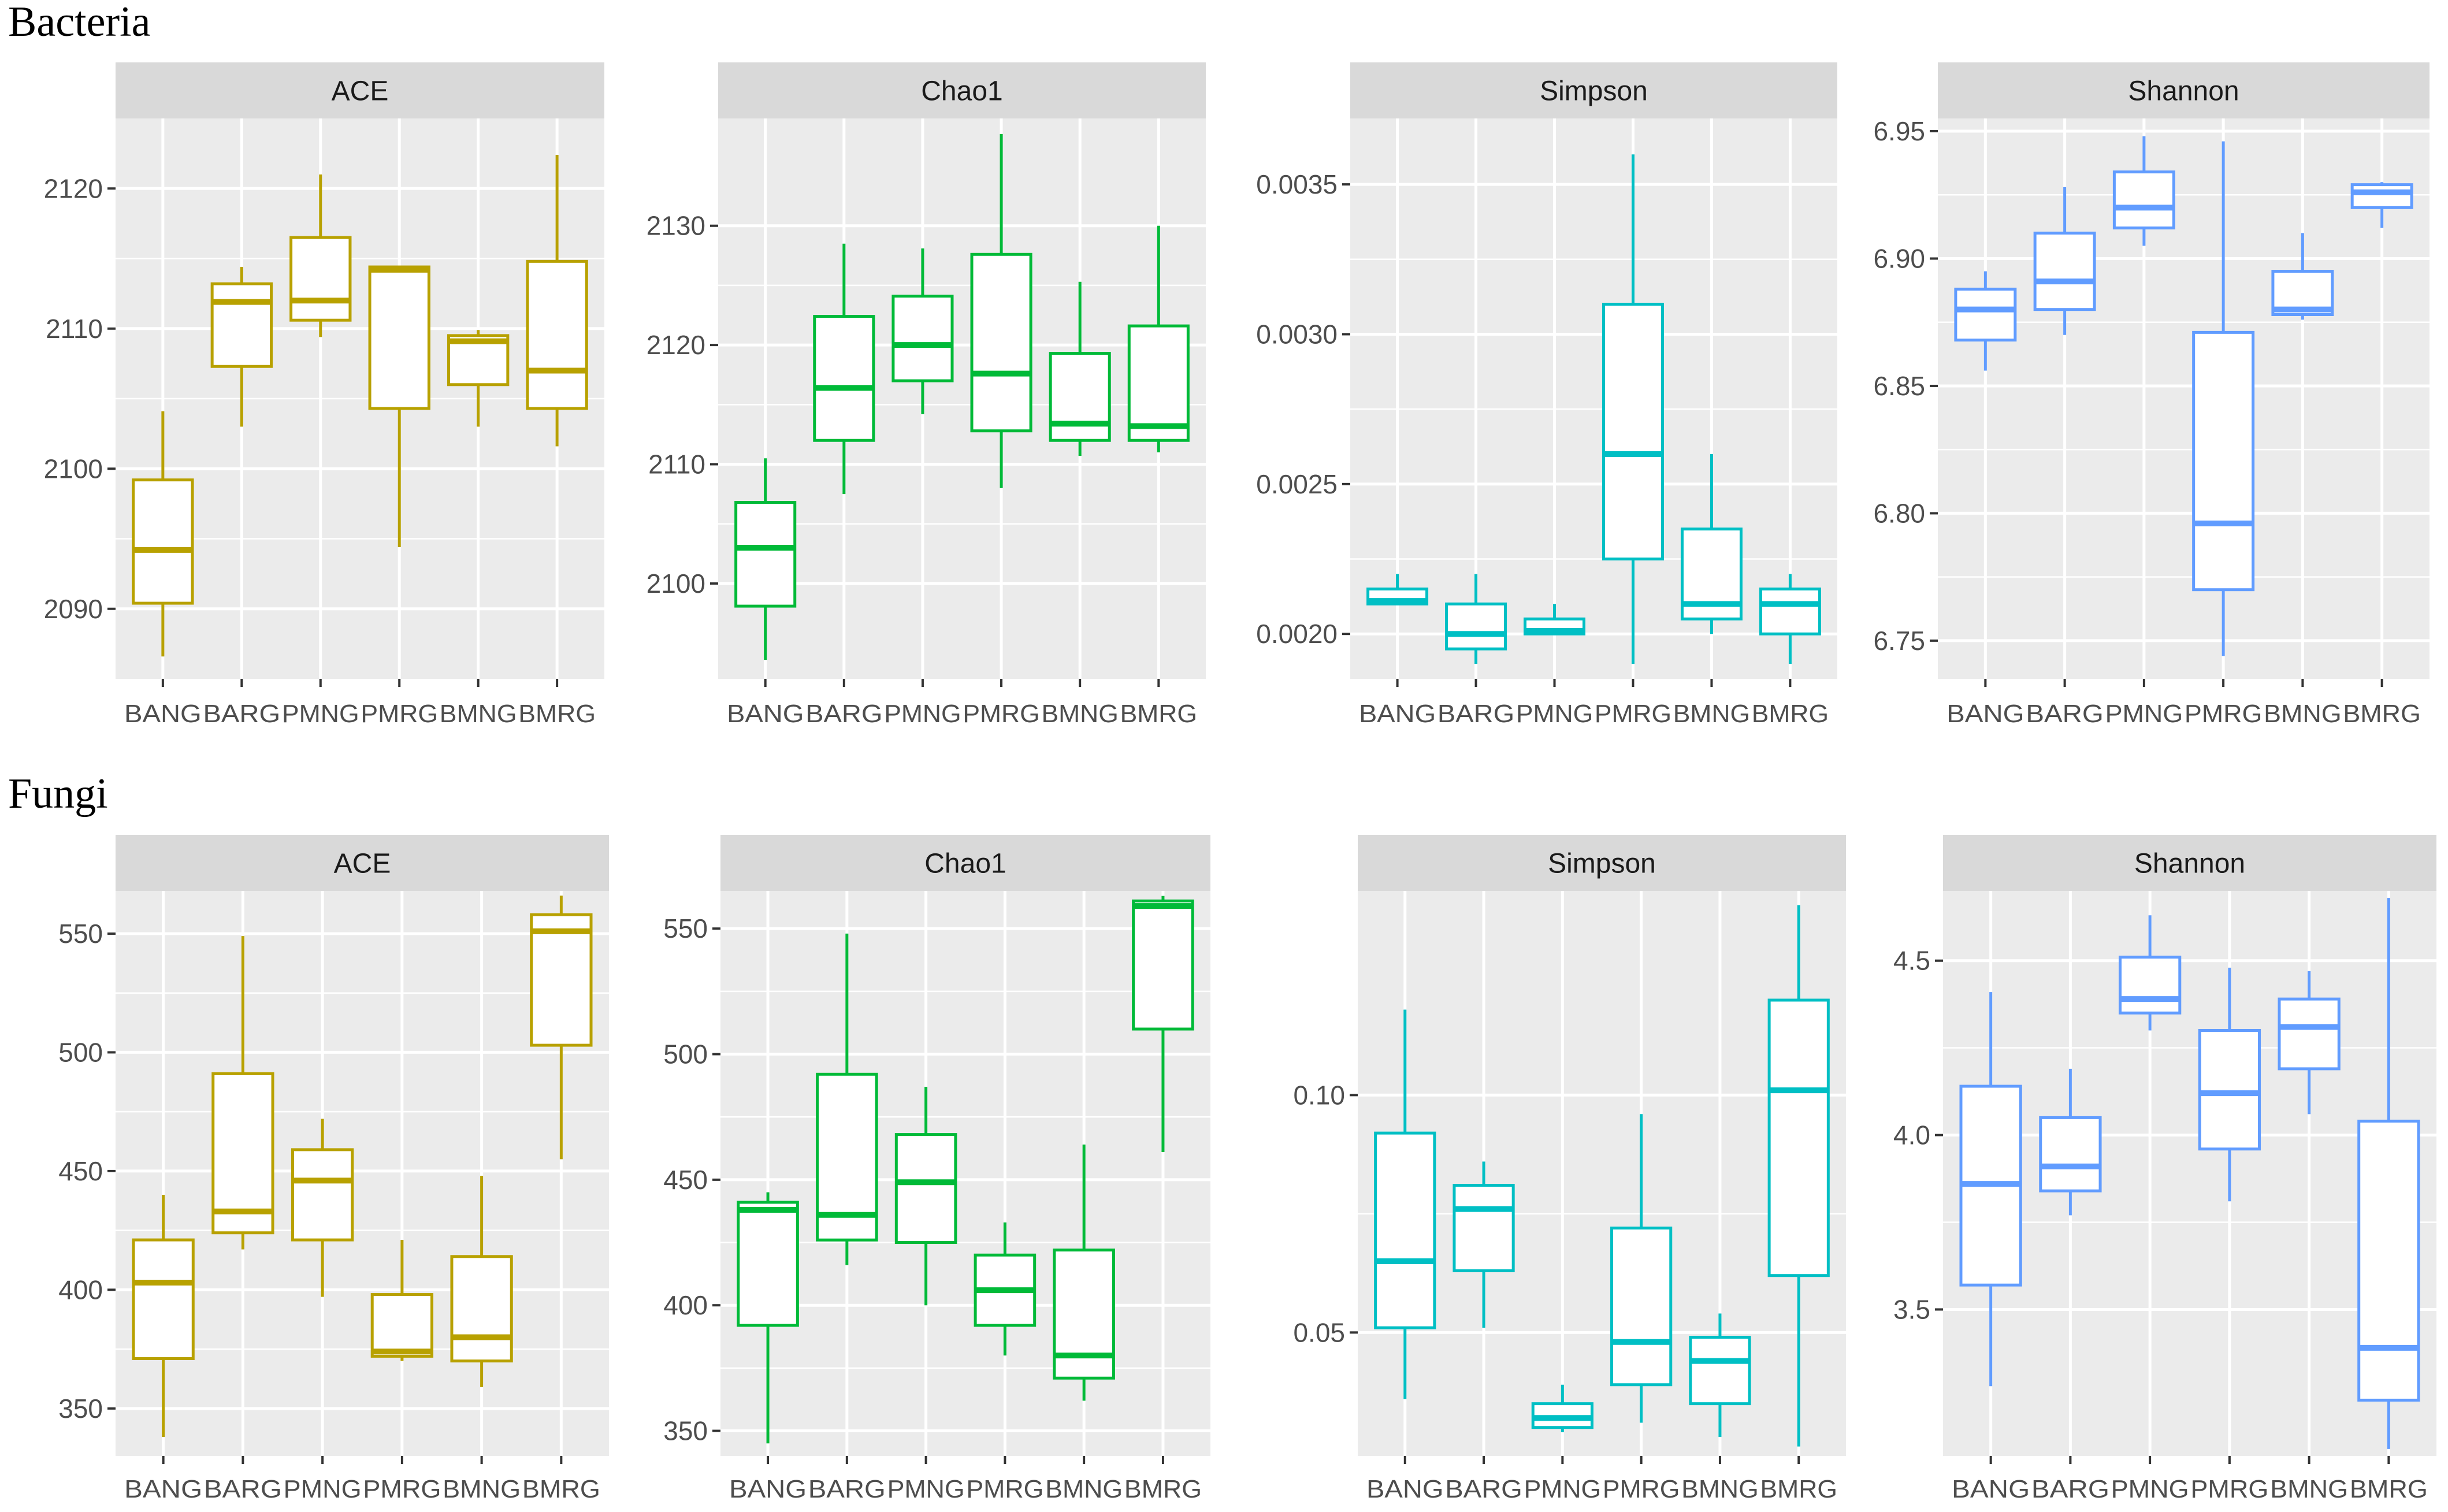 Image resolution: width=2448 pixels, height=1512 pixels. What do you see at coordinates (1594, 91) in the screenshot?
I see `strip-title: Simpson` at bounding box center [1594, 91].